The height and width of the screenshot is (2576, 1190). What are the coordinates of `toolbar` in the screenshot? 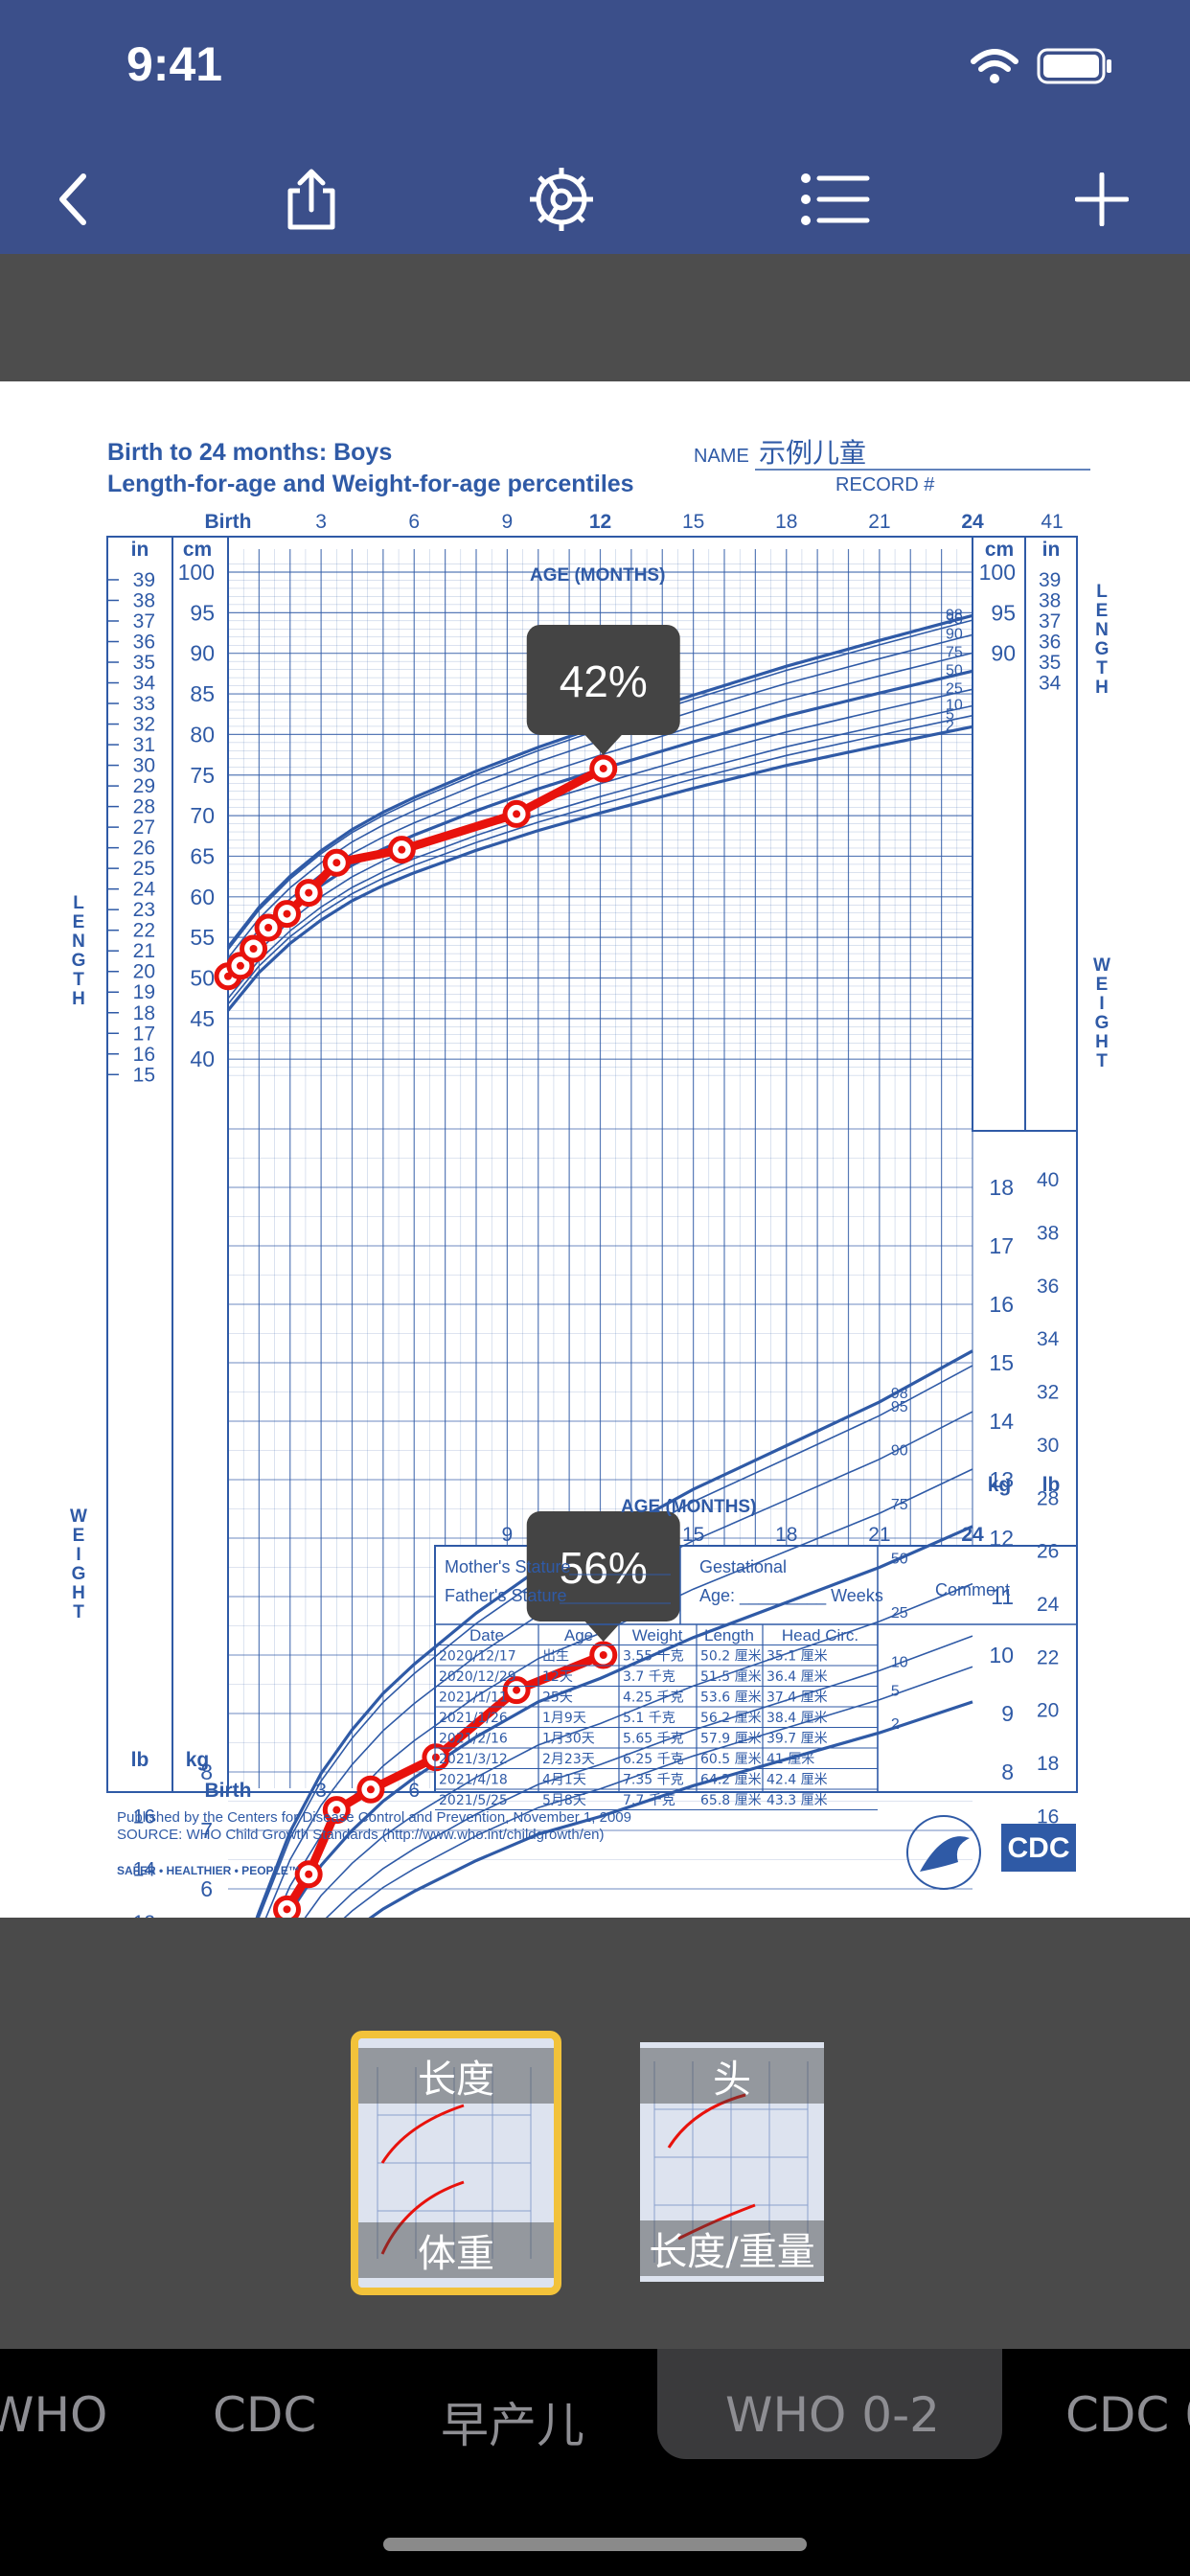 It's located at (595, 199).